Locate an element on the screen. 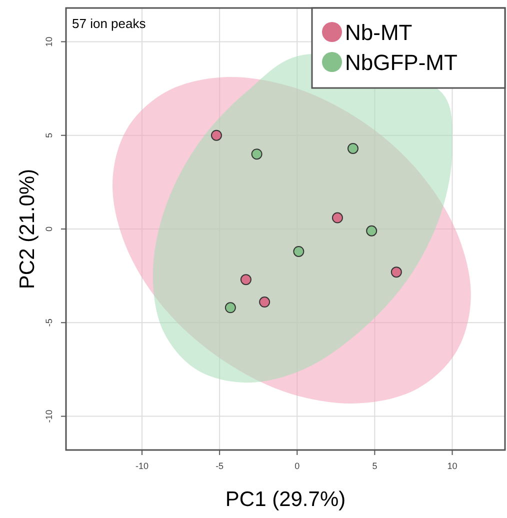 This screenshot has height=518, width=507. x-tick-label: 10 is located at coordinates (452, 466).